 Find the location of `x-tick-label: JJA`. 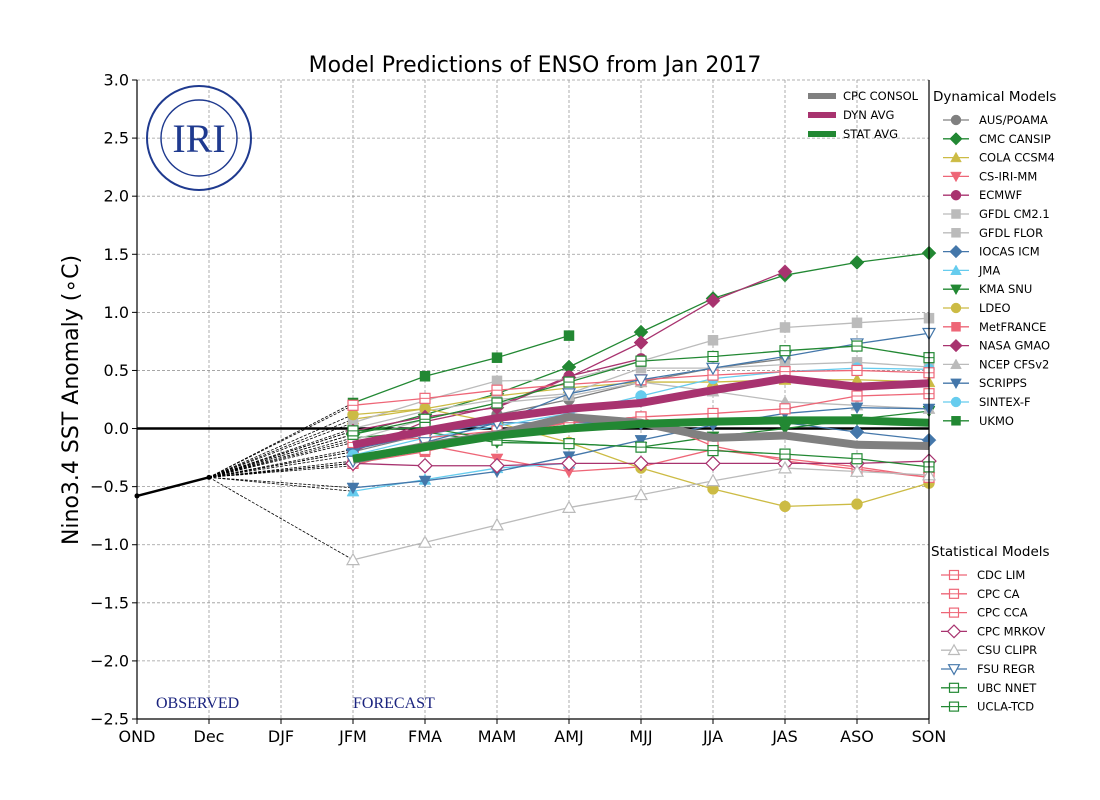

x-tick-label: JJA is located at coordinates (712, 736).